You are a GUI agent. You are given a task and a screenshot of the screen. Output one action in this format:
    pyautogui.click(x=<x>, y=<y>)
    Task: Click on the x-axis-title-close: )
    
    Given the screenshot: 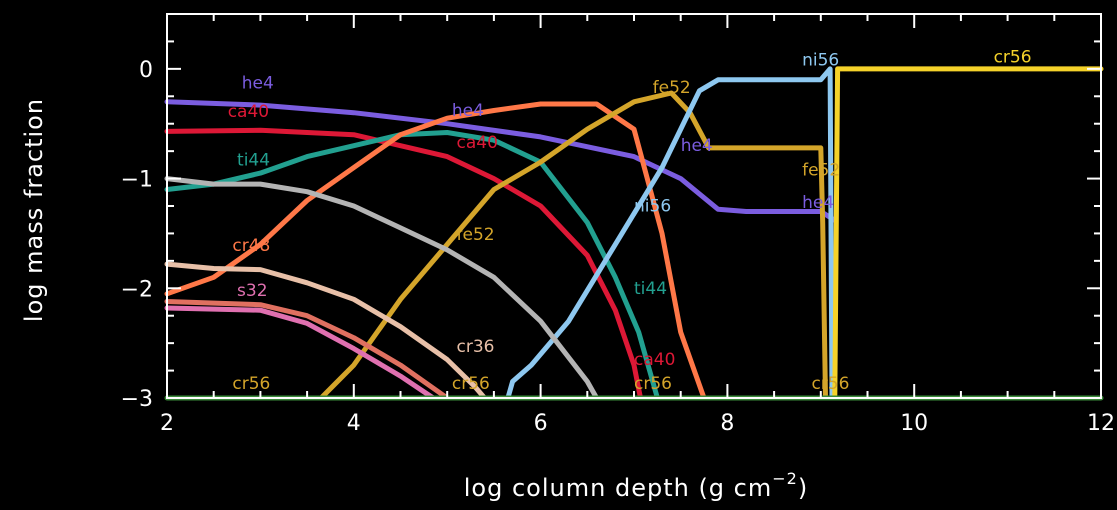 What is the action you would take?
    pyautogui.click(x=803, y=488)
    